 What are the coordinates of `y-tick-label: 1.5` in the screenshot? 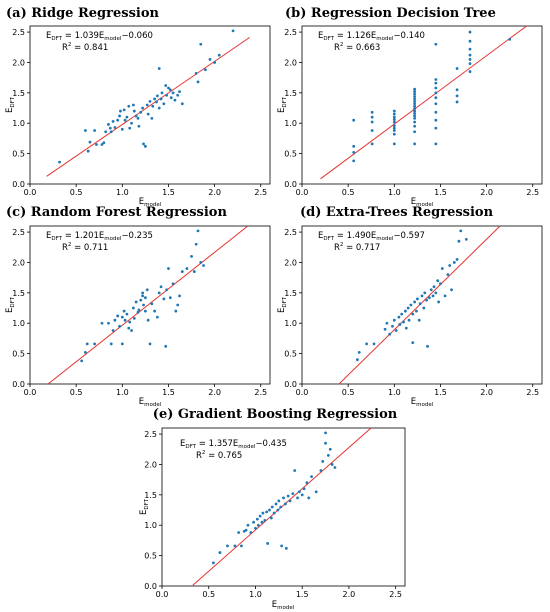 It's located at (290, 93).